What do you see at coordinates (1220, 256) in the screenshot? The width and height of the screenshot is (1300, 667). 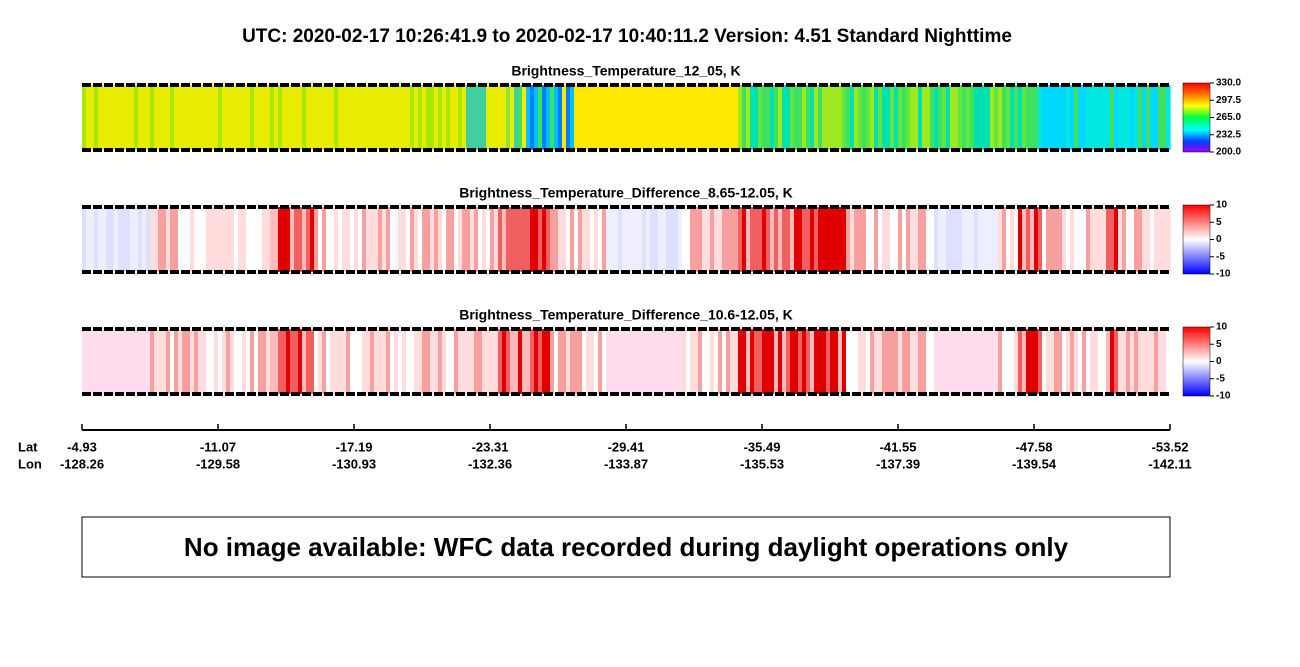 I see `colorbar-label: -5` at bounding box center [1220, 256].